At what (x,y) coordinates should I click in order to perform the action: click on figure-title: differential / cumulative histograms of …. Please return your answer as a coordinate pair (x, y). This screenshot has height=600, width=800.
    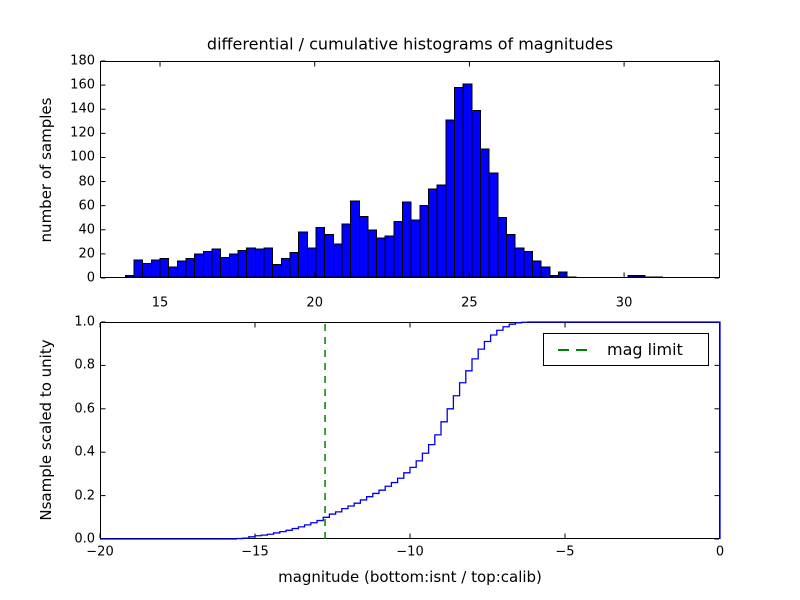
    Looking at the image, I should click on (410, 44).